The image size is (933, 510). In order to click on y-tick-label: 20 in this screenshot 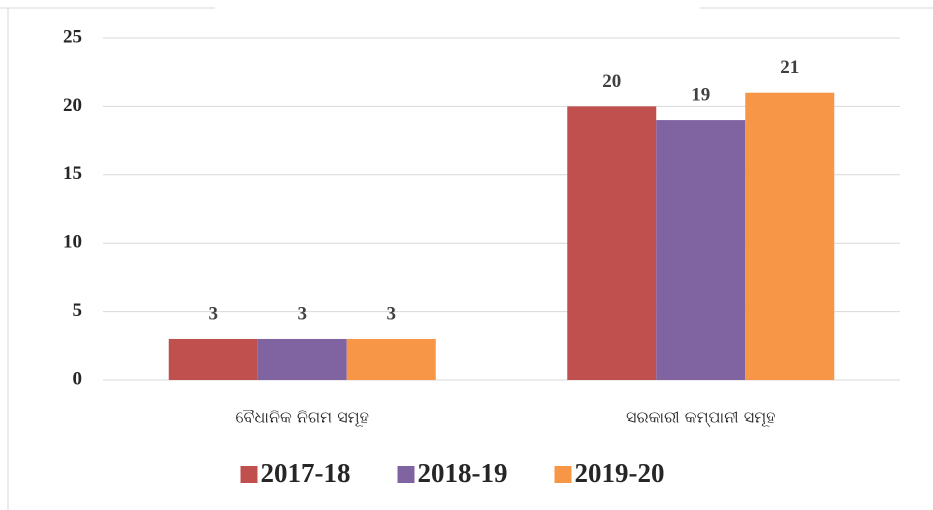, I will do `click(72, 105)`.